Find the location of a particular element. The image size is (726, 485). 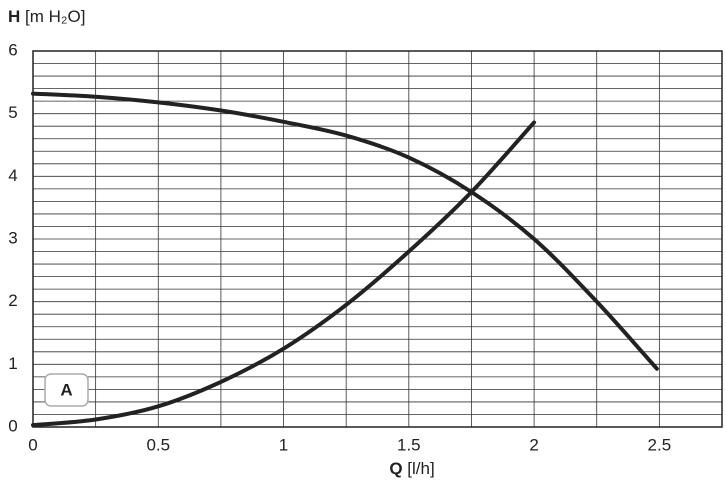

x-tick-label: 1 is located at coordinates (283, 444).